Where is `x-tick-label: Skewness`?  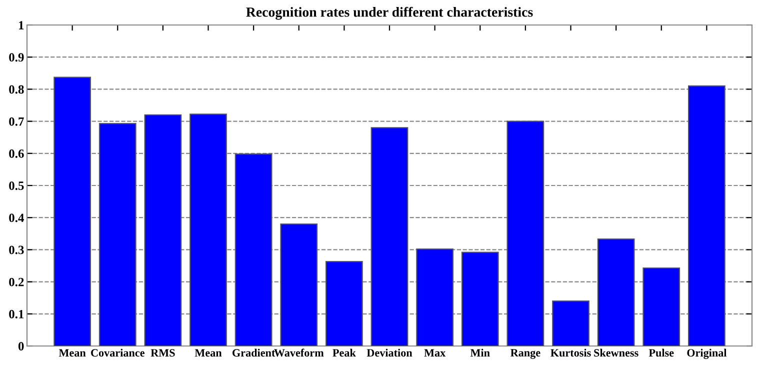 x-tick-label: Skewness is located at coordinates (616, 352).